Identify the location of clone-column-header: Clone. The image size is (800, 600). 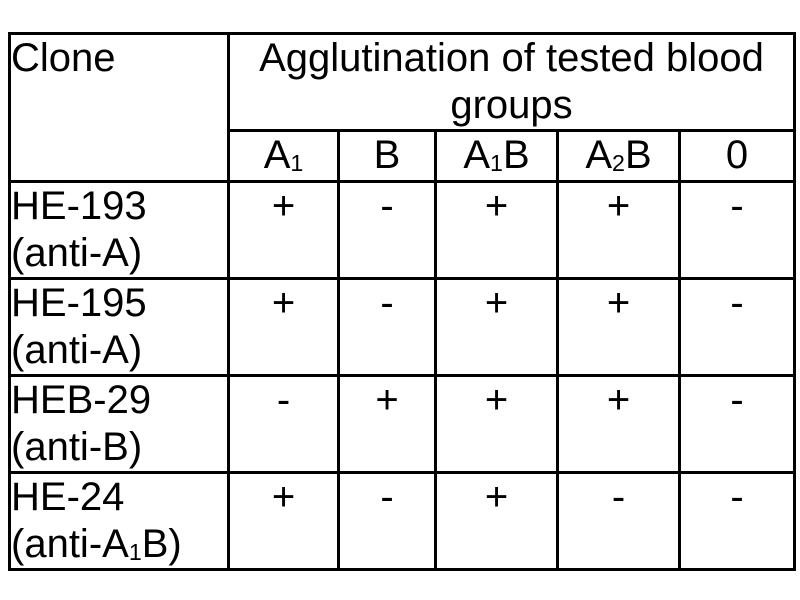
(119, 107).